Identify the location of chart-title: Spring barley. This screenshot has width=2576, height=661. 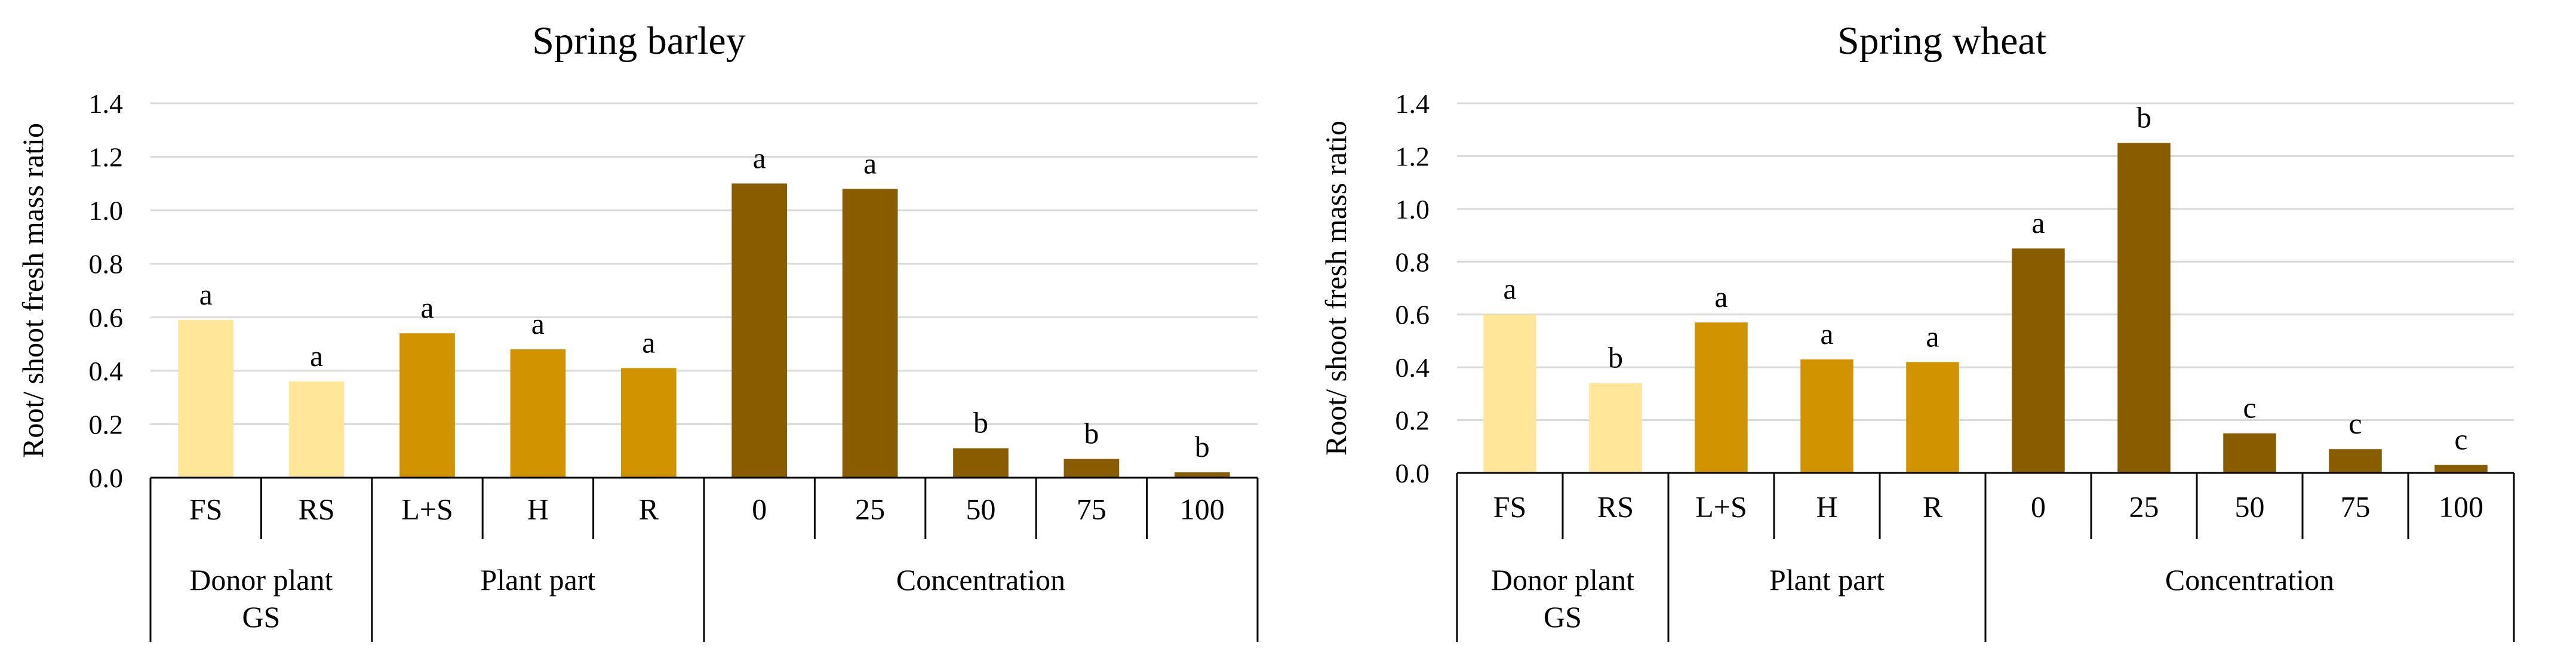
(638, 41).